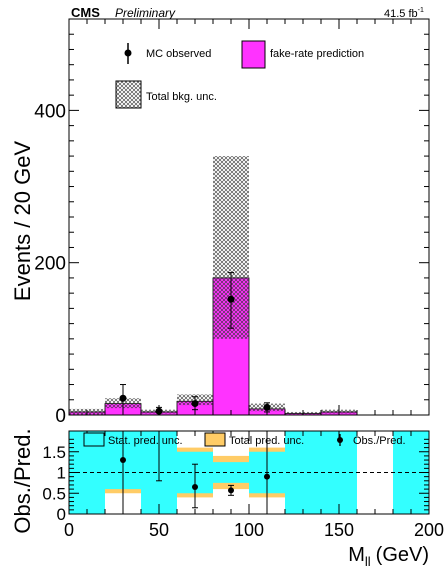 This screenshot has height=572, width=446. I want to click on legend-total-swatch, so click(215, 439).